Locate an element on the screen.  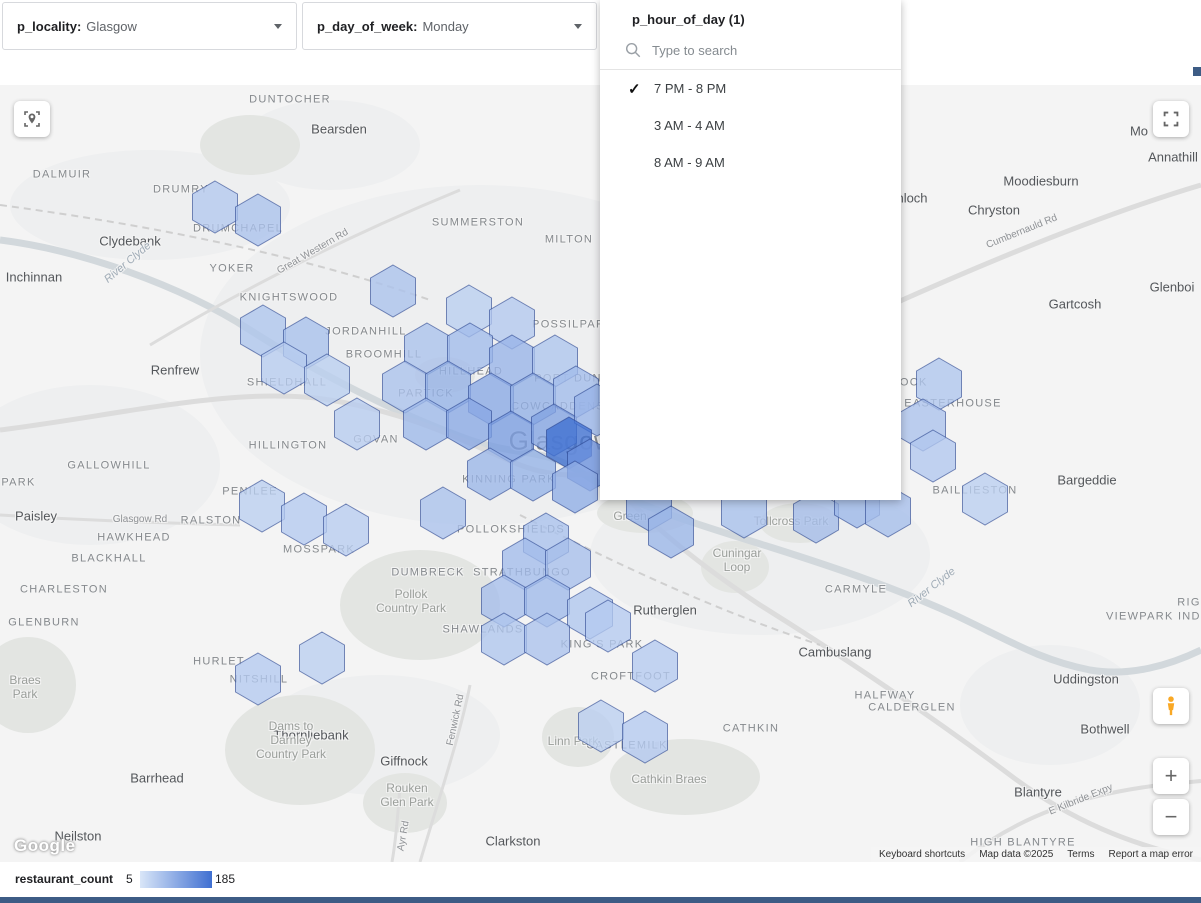
legend-bar: restaurant_count 5 185 is located at coordinates (600, 879).